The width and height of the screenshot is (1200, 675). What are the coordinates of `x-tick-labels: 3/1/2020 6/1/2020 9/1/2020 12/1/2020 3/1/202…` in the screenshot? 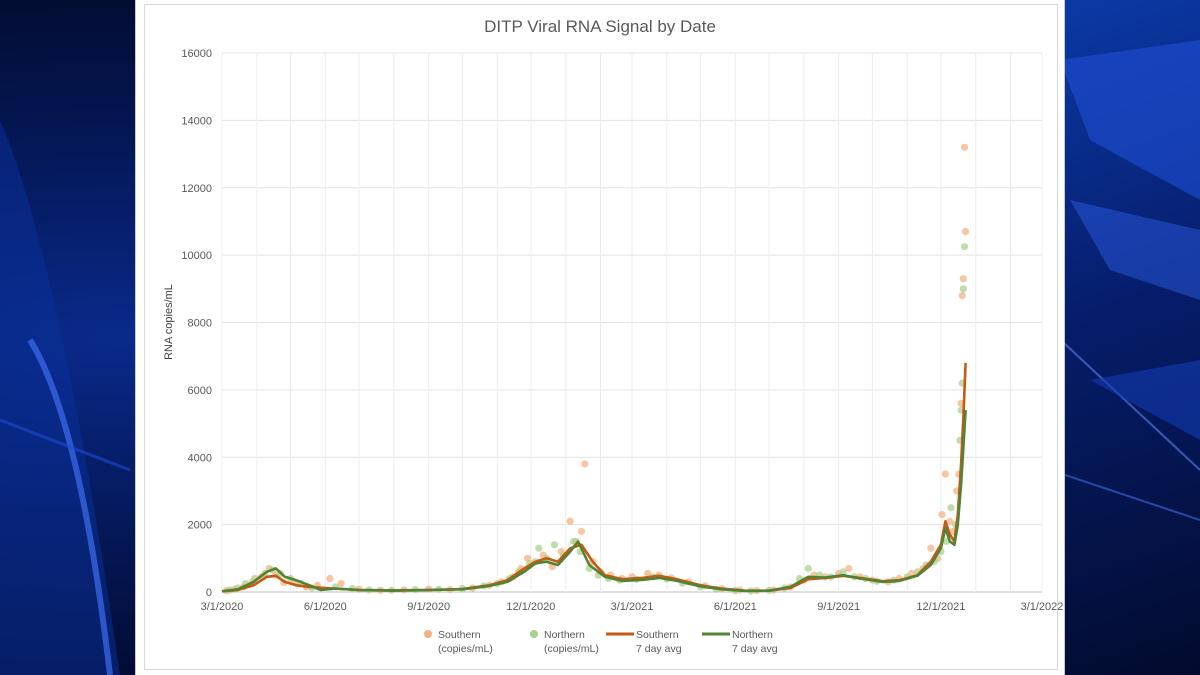 It's located at (632, 607).